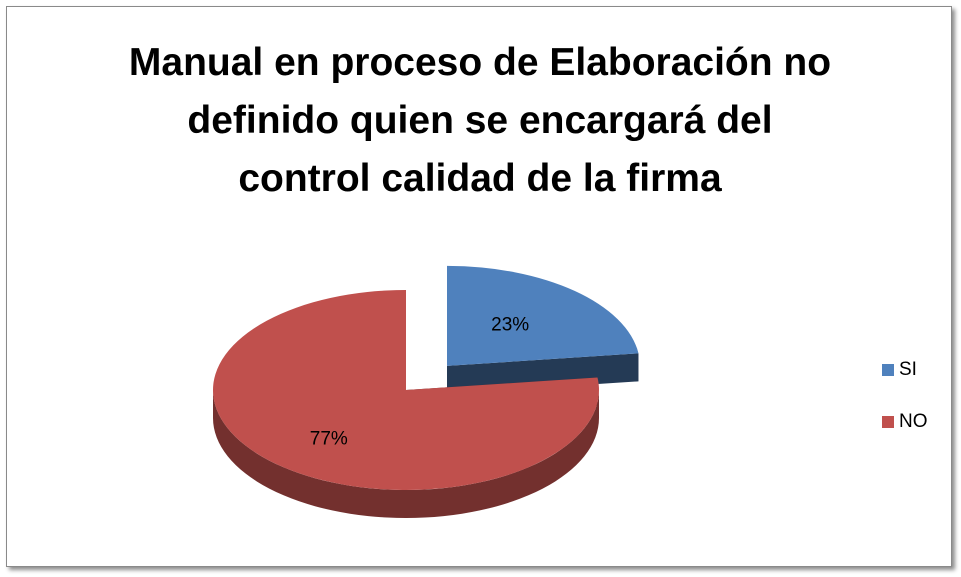 Image resolution: width=961 pixels, height=577 pixels. What do you see at coordinates (510, 324) in the screenshot?
I see `data-label: 23%` at bounding box center [510, 324].